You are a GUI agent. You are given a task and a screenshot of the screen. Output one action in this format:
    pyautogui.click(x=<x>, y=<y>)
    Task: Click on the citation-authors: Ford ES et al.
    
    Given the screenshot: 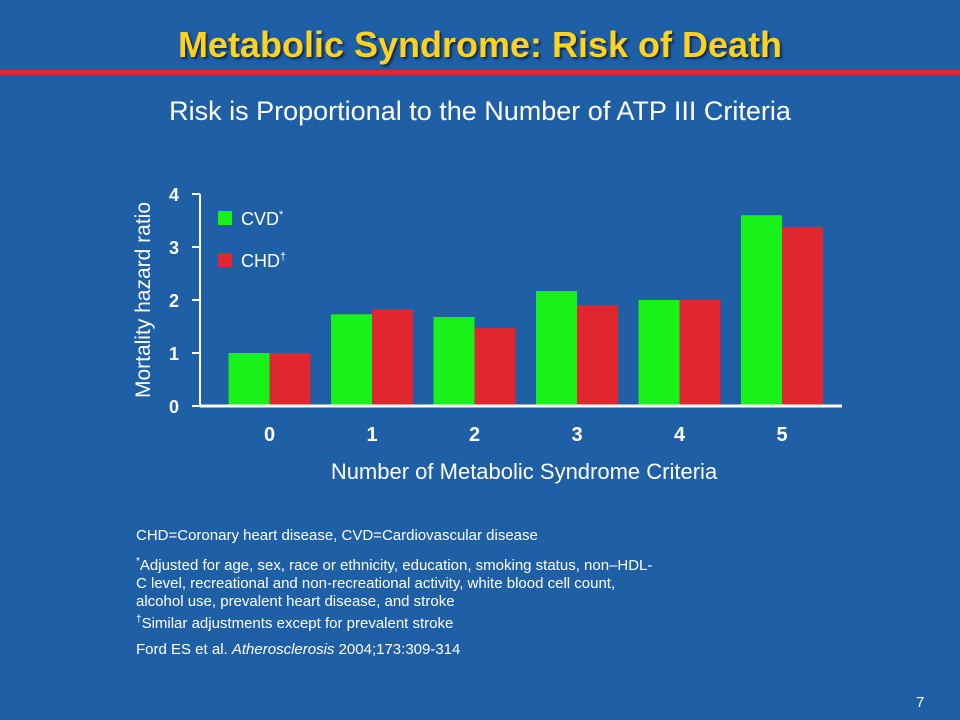 What is the action you would take?
    pyautogui.click(x=184, y=649)
    